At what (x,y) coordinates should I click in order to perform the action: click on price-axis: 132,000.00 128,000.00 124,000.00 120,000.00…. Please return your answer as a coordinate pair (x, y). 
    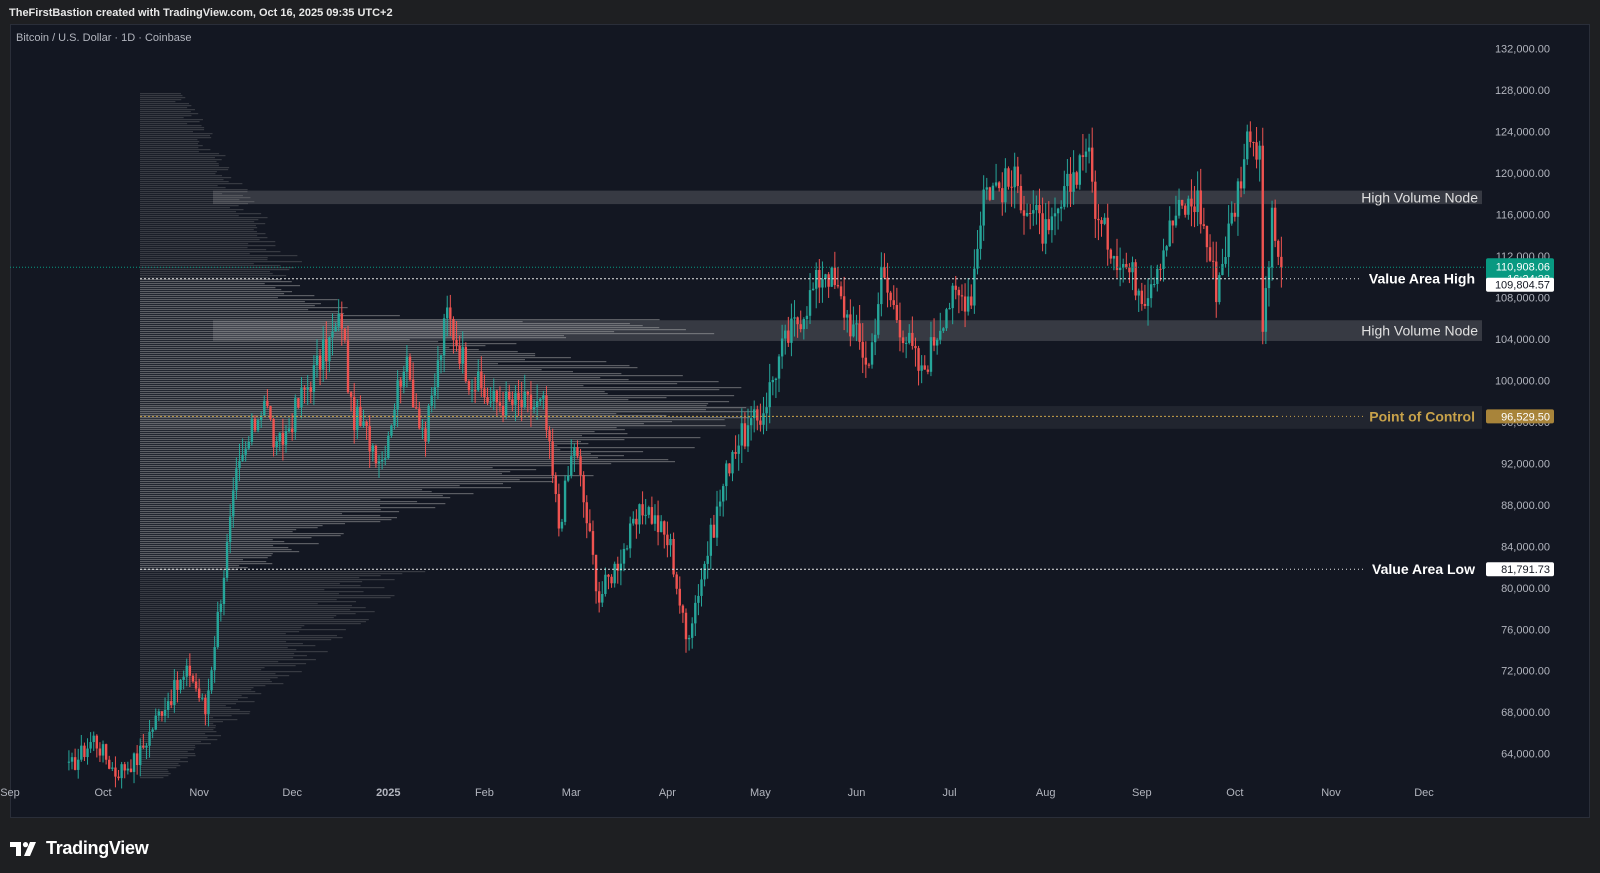
    Looking at the image, I should click on (1522, 402).